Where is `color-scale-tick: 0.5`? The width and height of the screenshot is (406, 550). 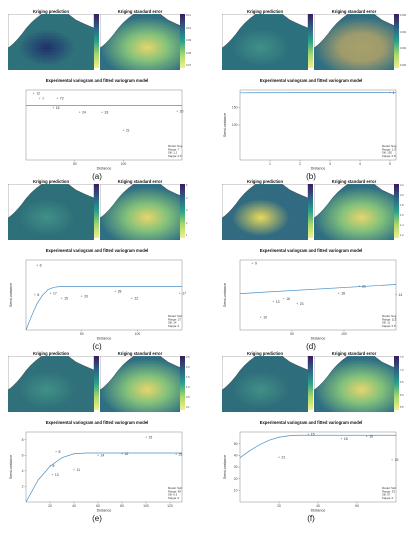
color-scale-tick: 0.5 is located at coordinates (188, 397).